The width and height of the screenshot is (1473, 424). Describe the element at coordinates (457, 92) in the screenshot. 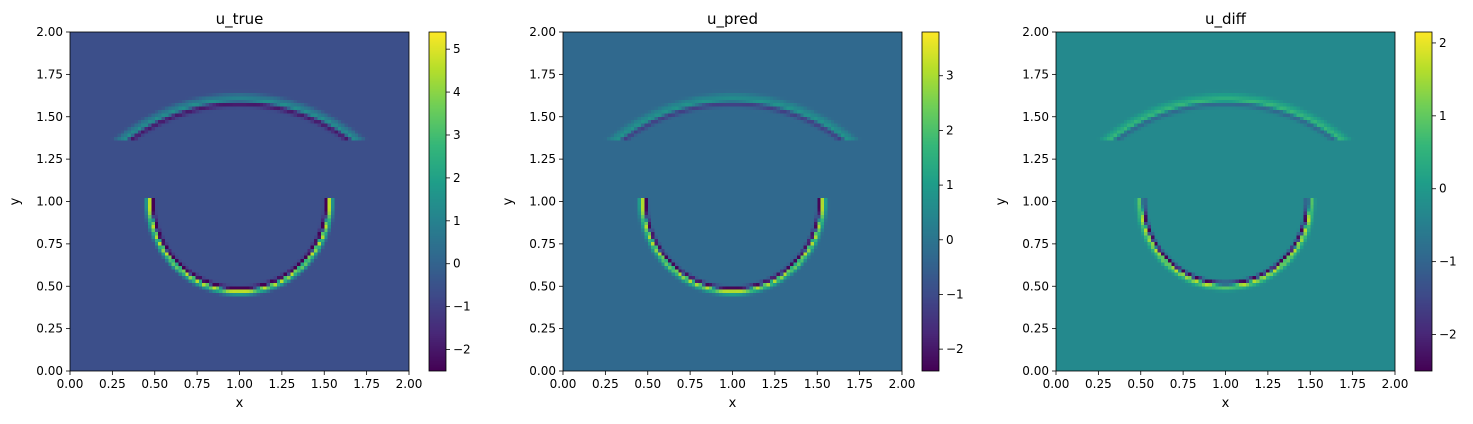

I see `colorbar-tick-label: 4` at that location.